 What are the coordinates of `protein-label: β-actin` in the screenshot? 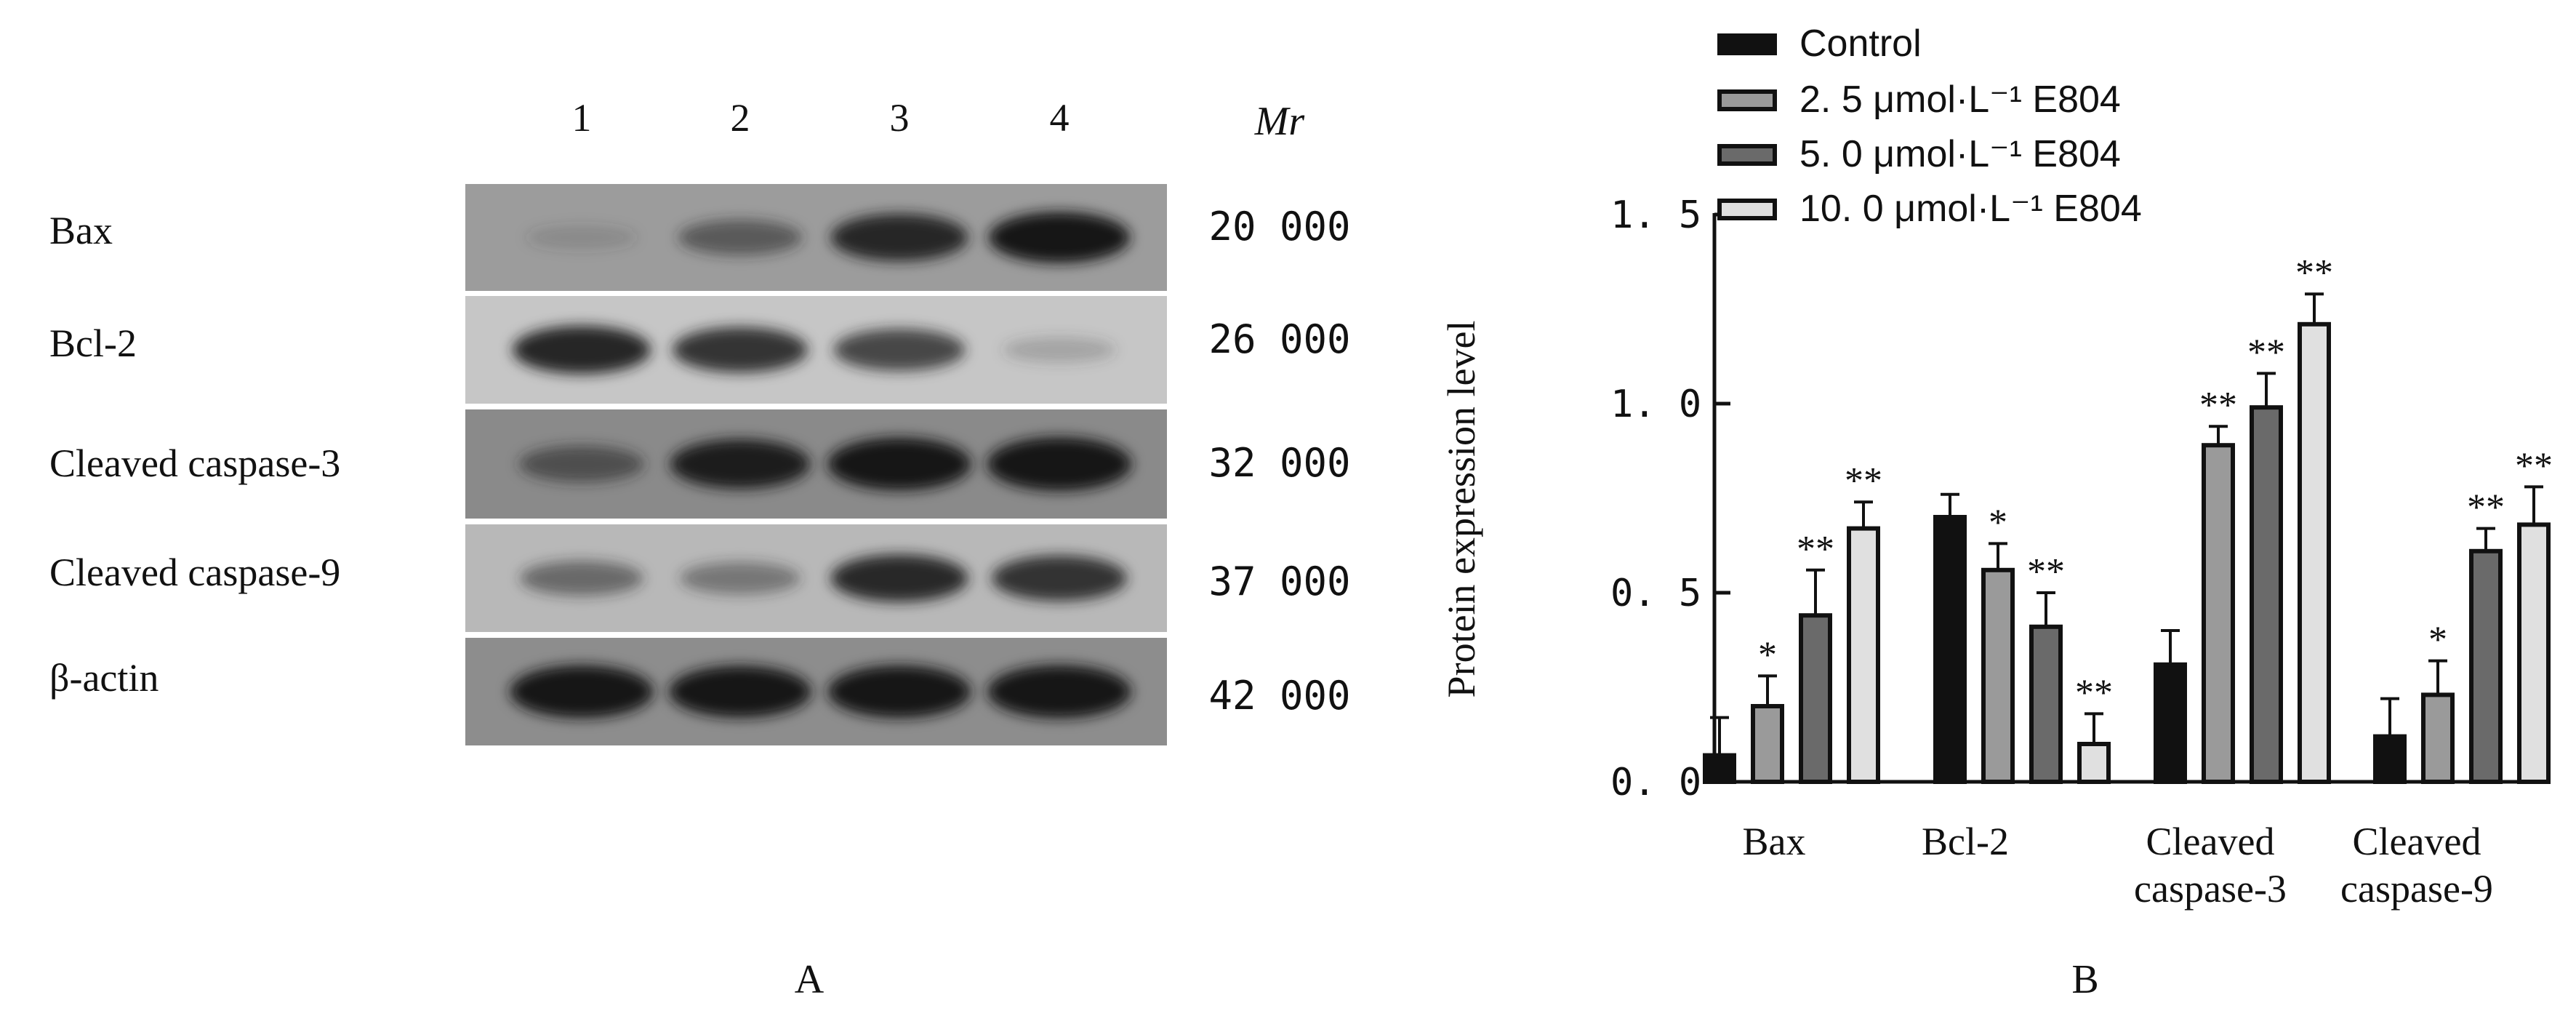 It's located at (104, 678).